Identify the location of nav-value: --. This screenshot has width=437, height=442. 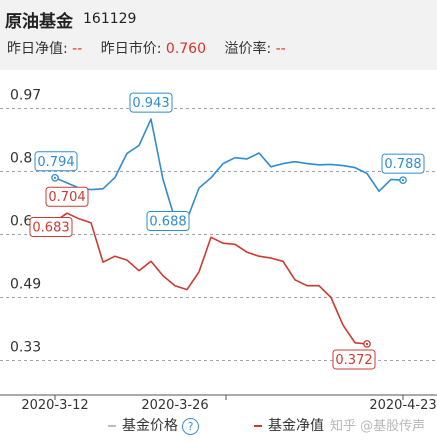
(77, 49).